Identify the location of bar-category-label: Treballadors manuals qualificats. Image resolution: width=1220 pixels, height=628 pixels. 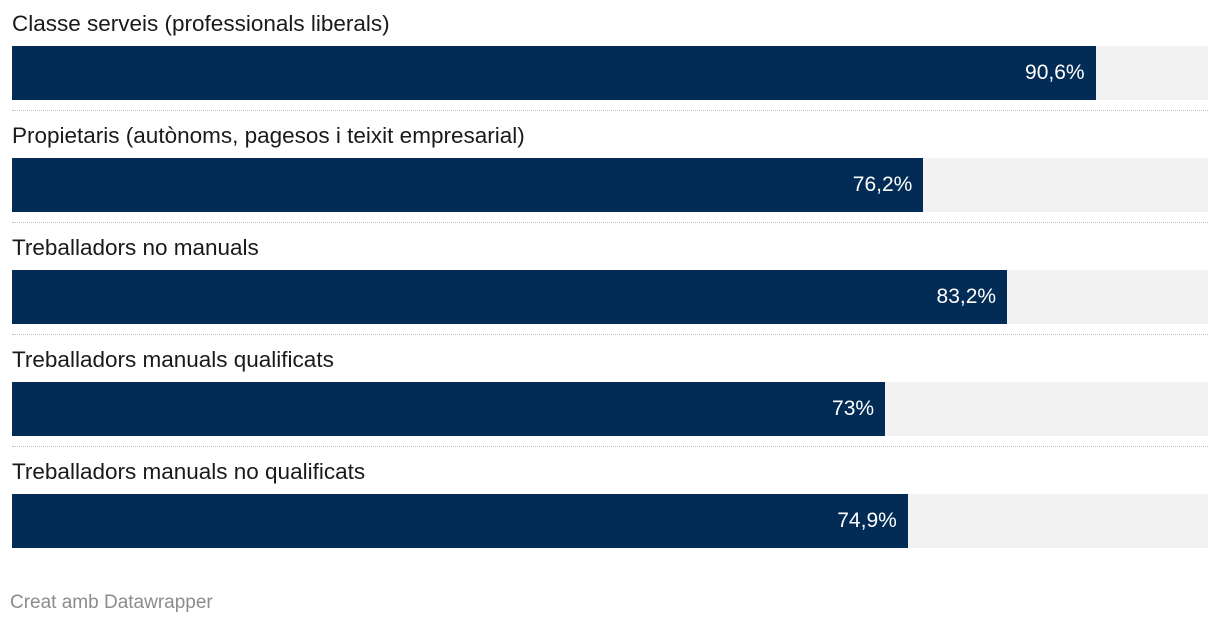
(173, 359).